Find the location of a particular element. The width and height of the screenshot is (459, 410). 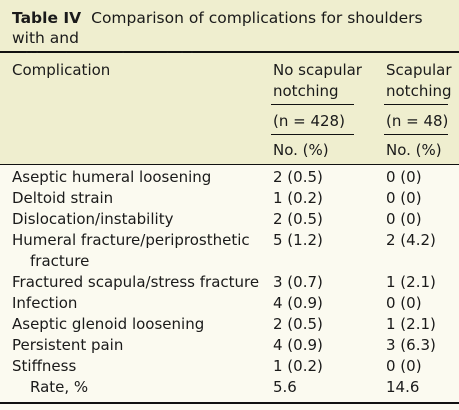

header-rule-no-notching is located at coordinates (312, 104).